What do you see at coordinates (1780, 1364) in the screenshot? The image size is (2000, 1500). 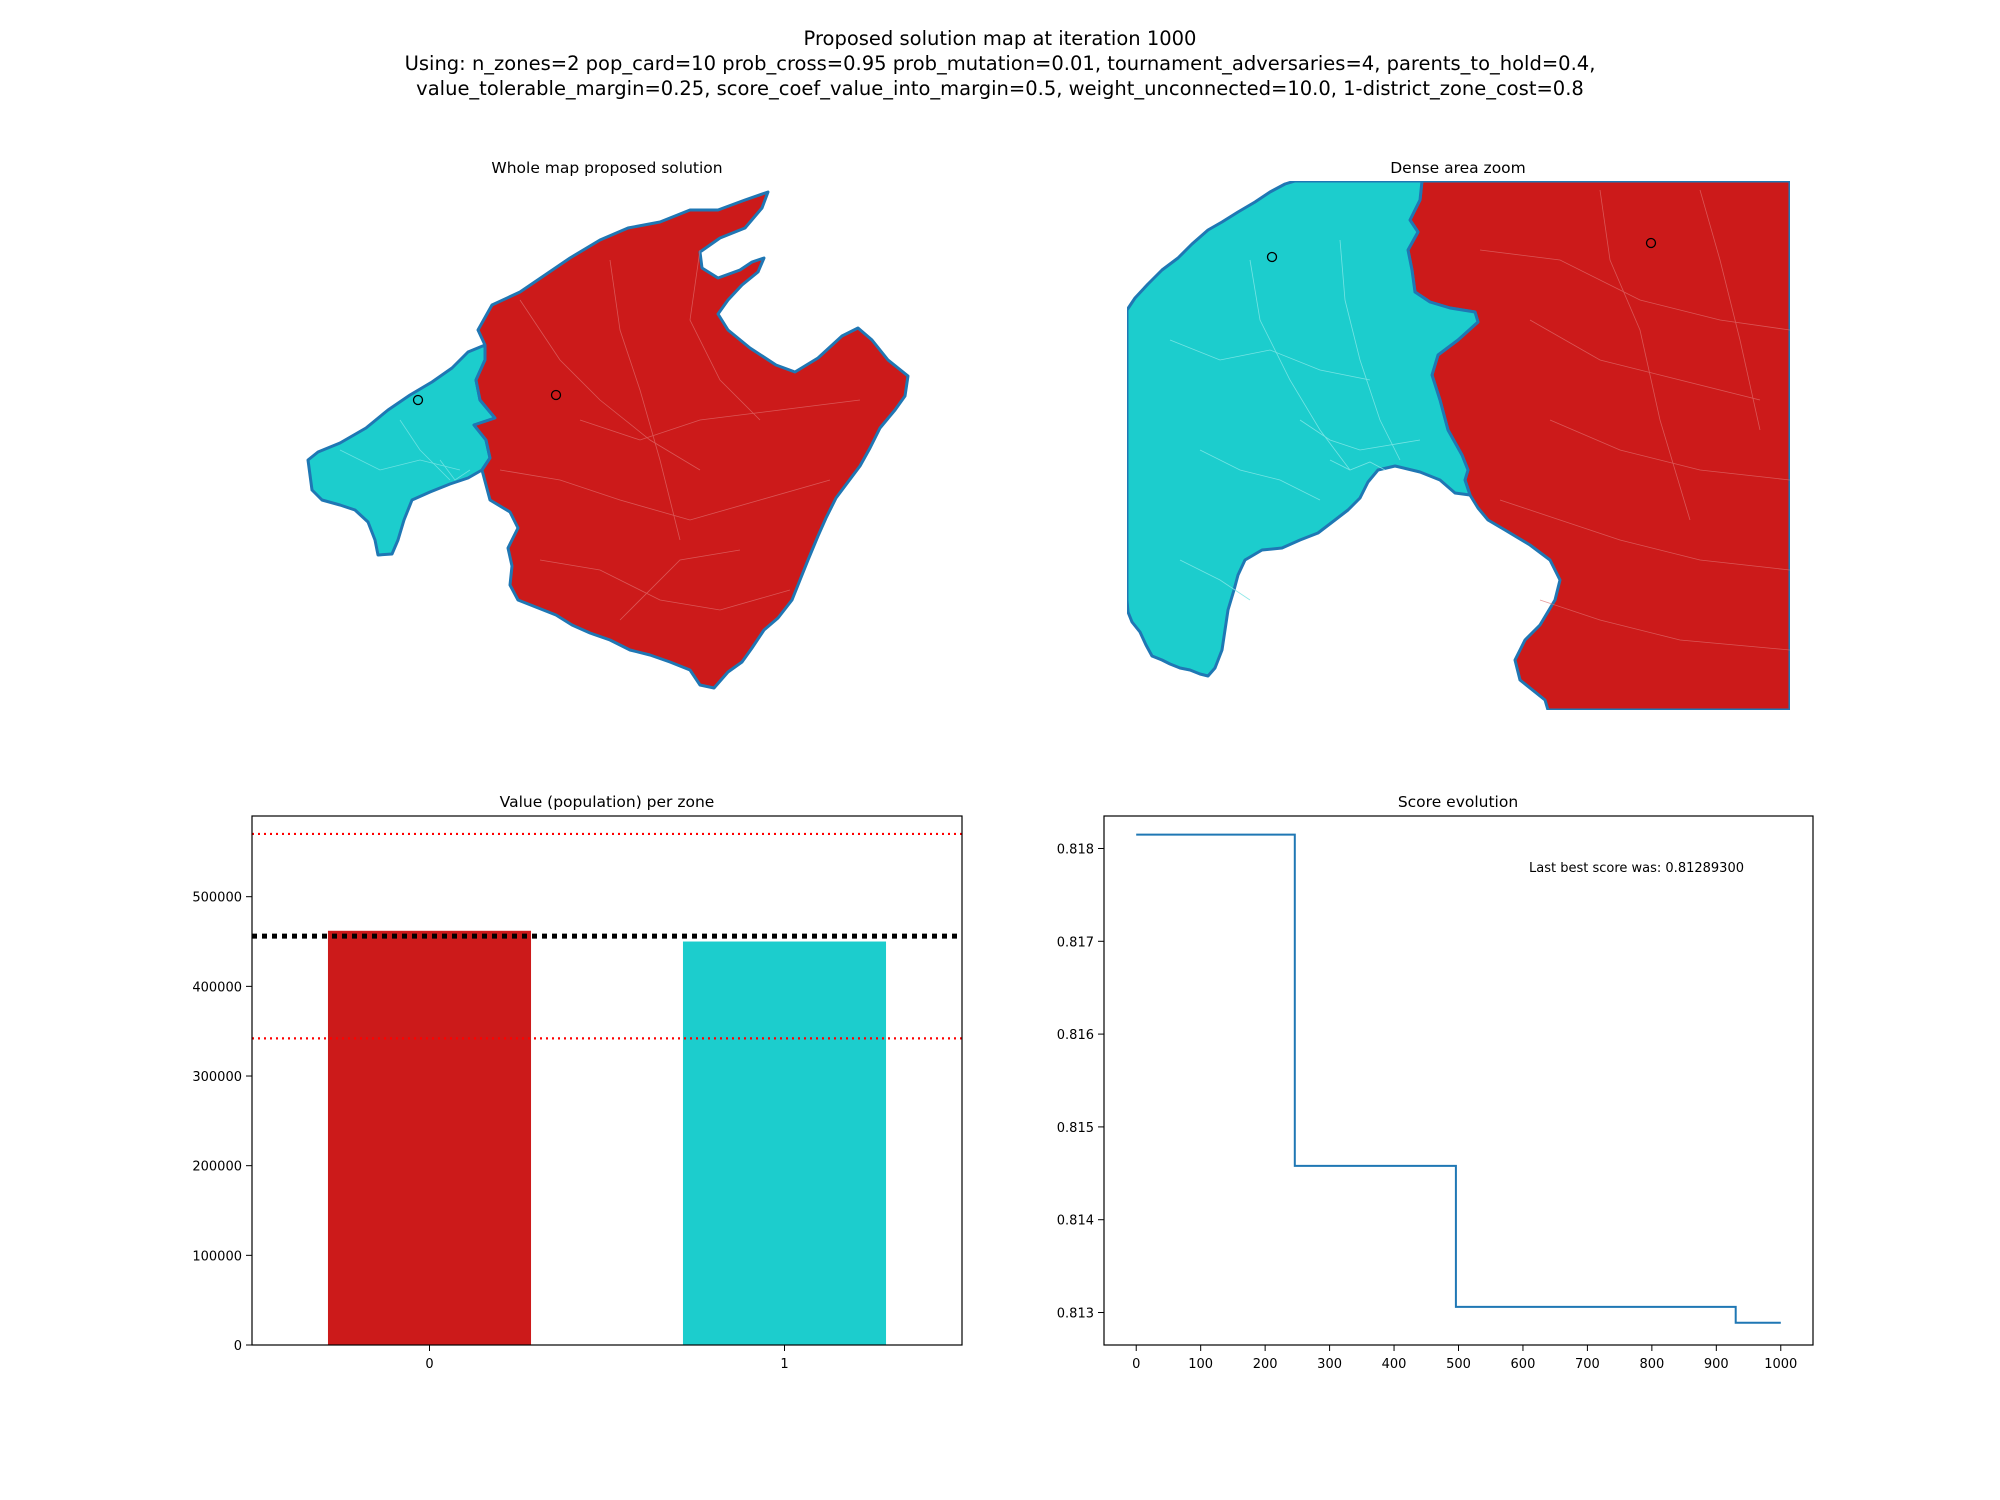 I see `x-tick-label: 1000` at bounding box center [1780, 1364].